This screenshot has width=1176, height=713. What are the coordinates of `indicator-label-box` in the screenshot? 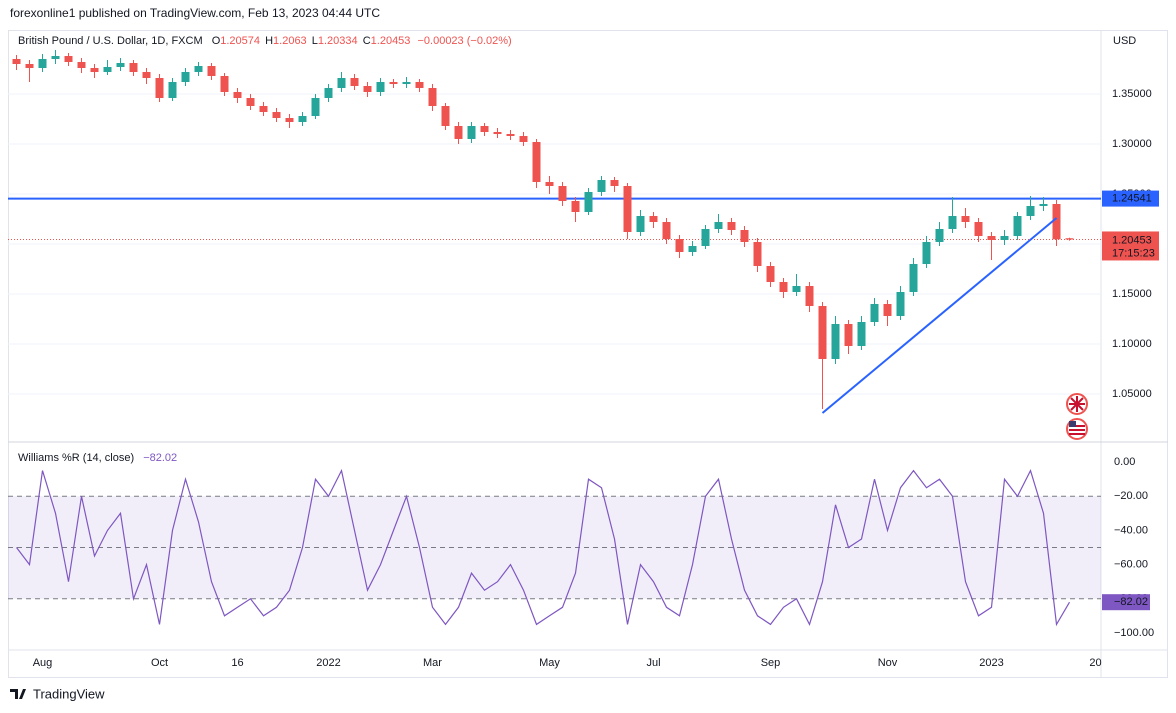 It's located at (1126, 602).